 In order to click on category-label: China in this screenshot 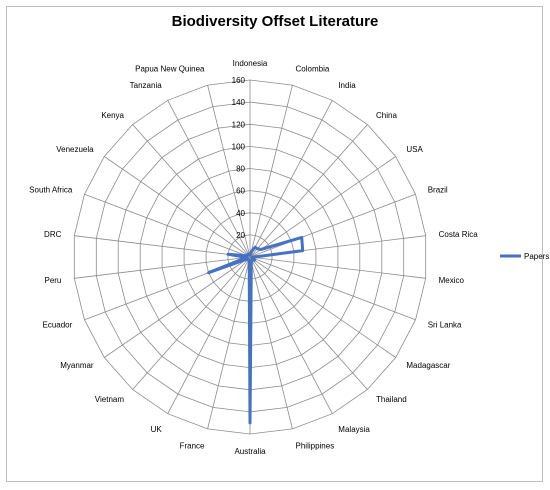, I will do `click(386, 115)`.